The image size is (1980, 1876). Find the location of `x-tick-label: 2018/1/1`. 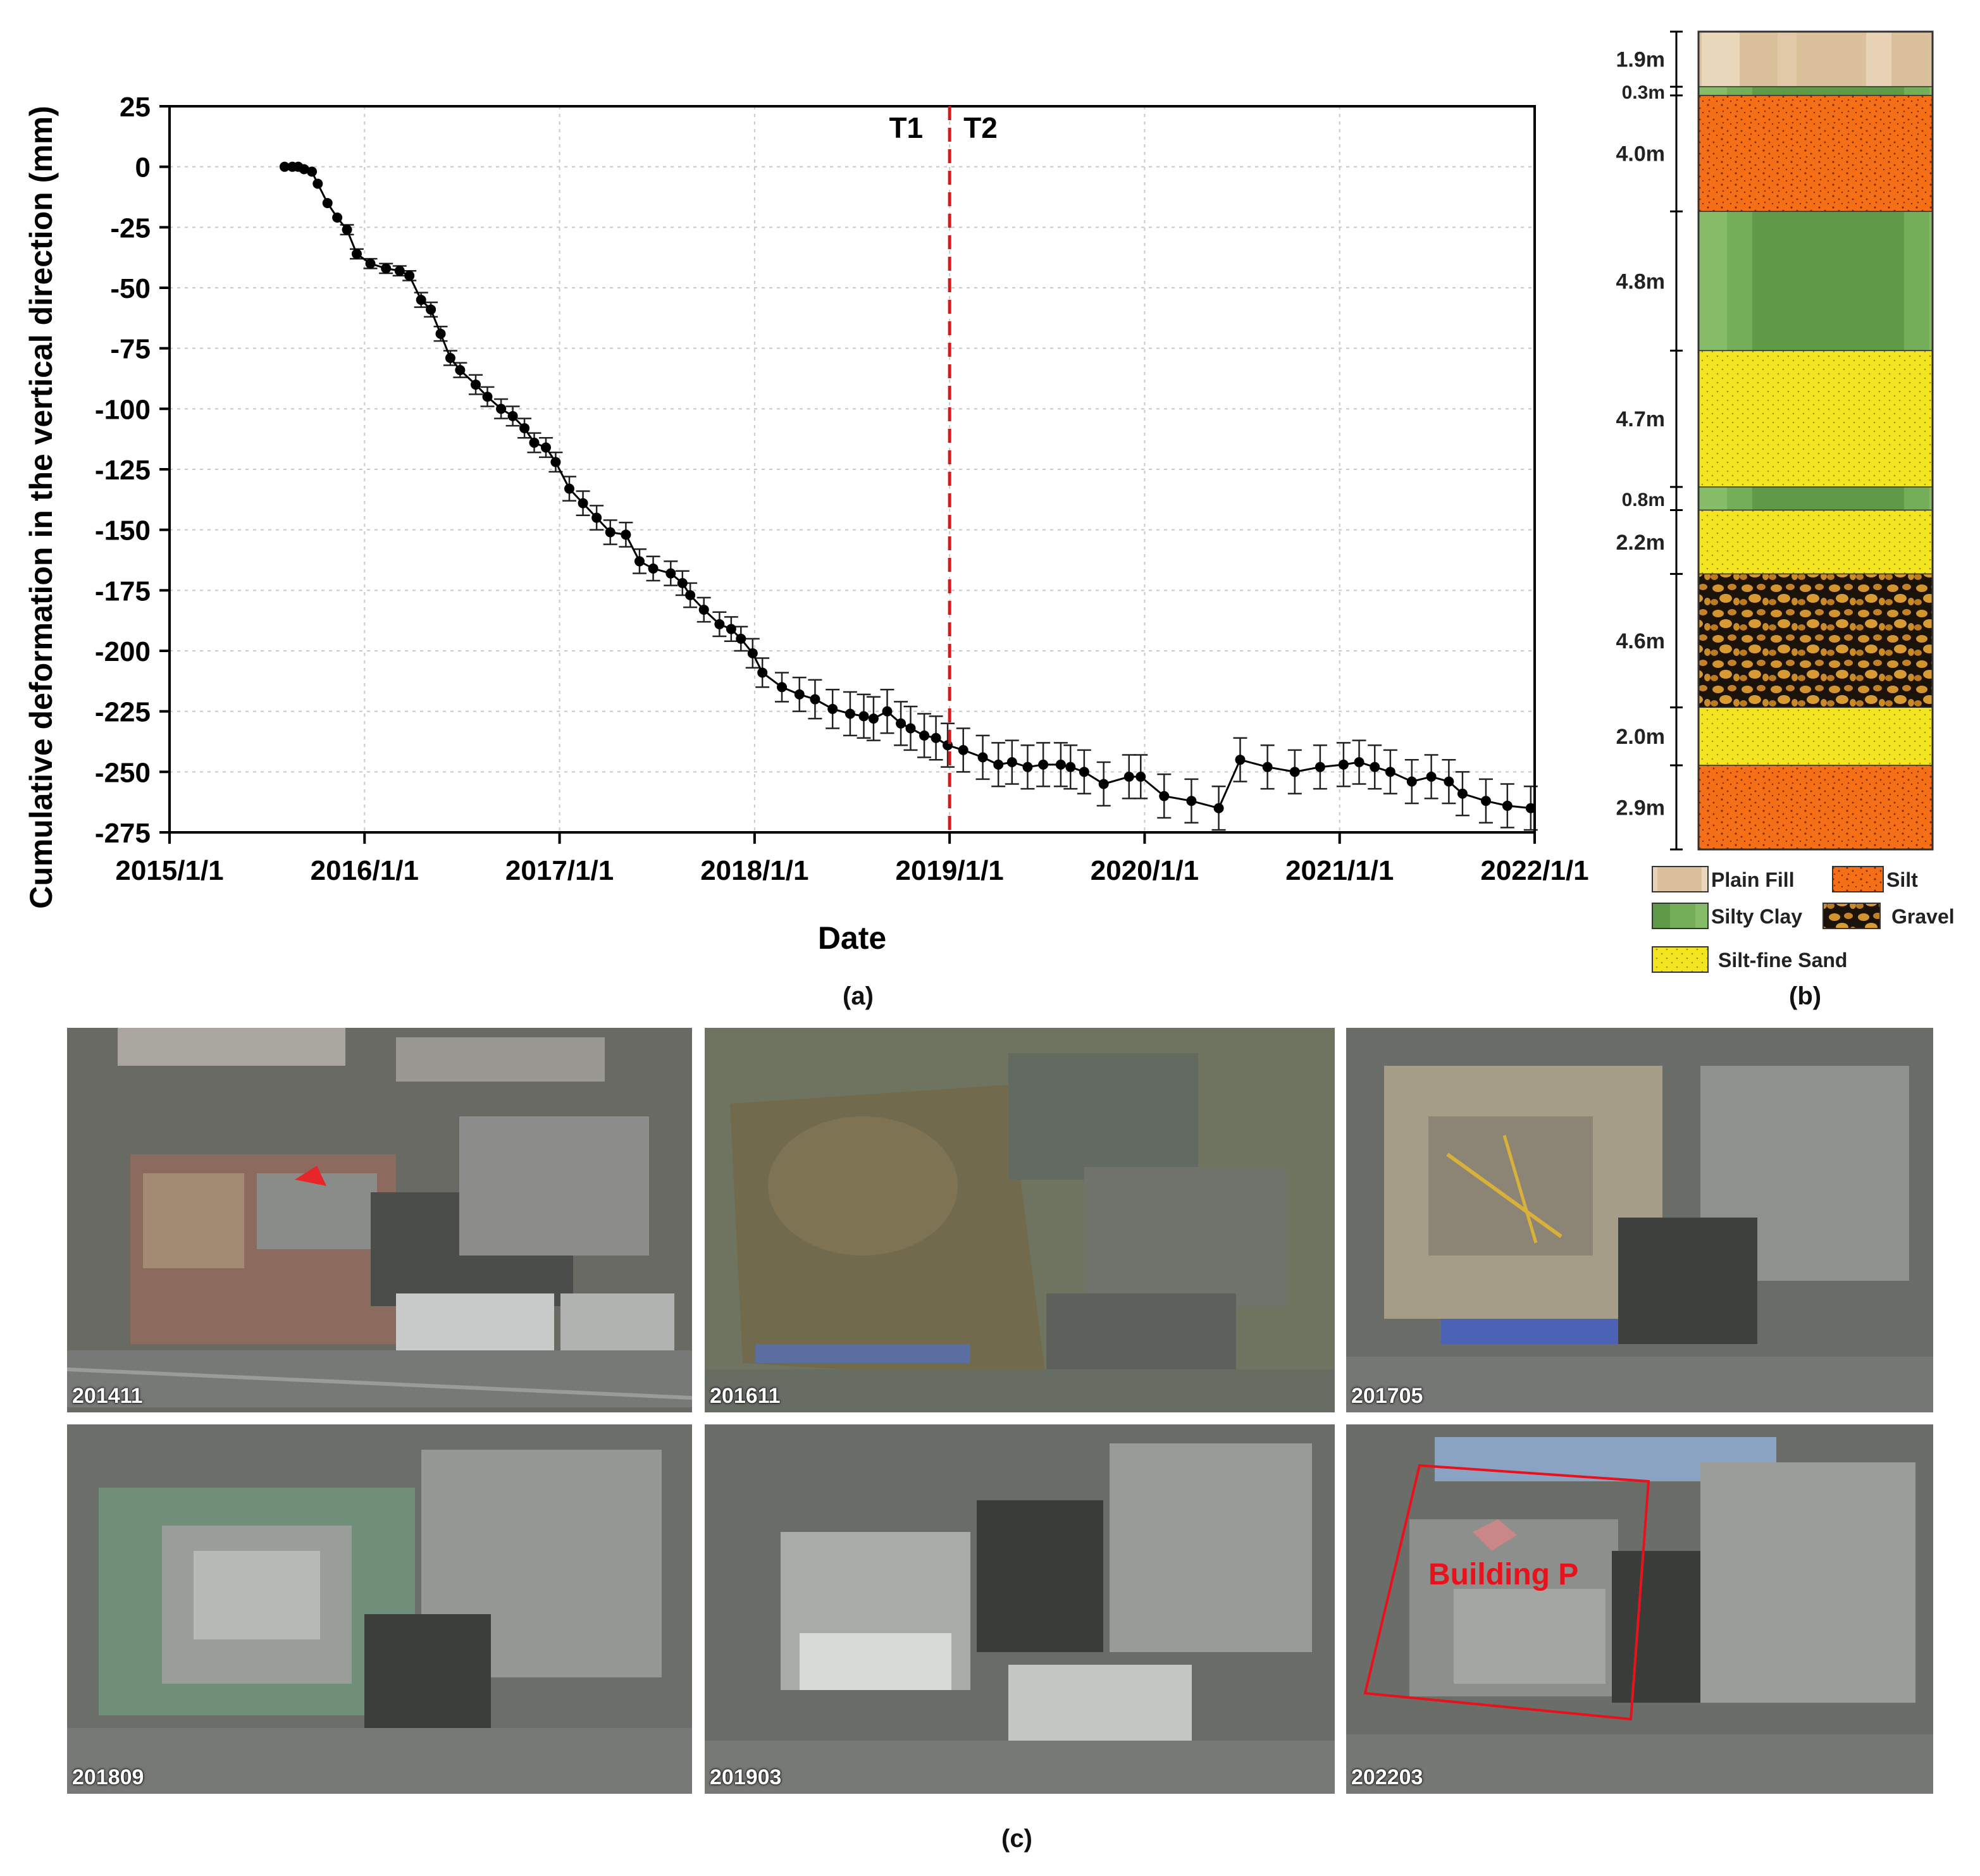

x-tick-label: 2018/1/1 is located at coordinates (754, 871).